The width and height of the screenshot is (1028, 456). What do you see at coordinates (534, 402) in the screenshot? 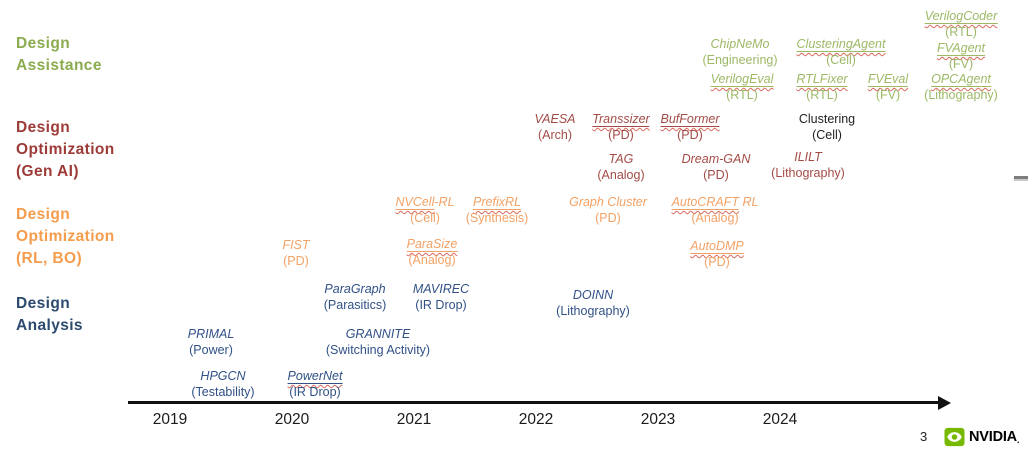
I see `timeline-axis` at bounding box center [534, 402].